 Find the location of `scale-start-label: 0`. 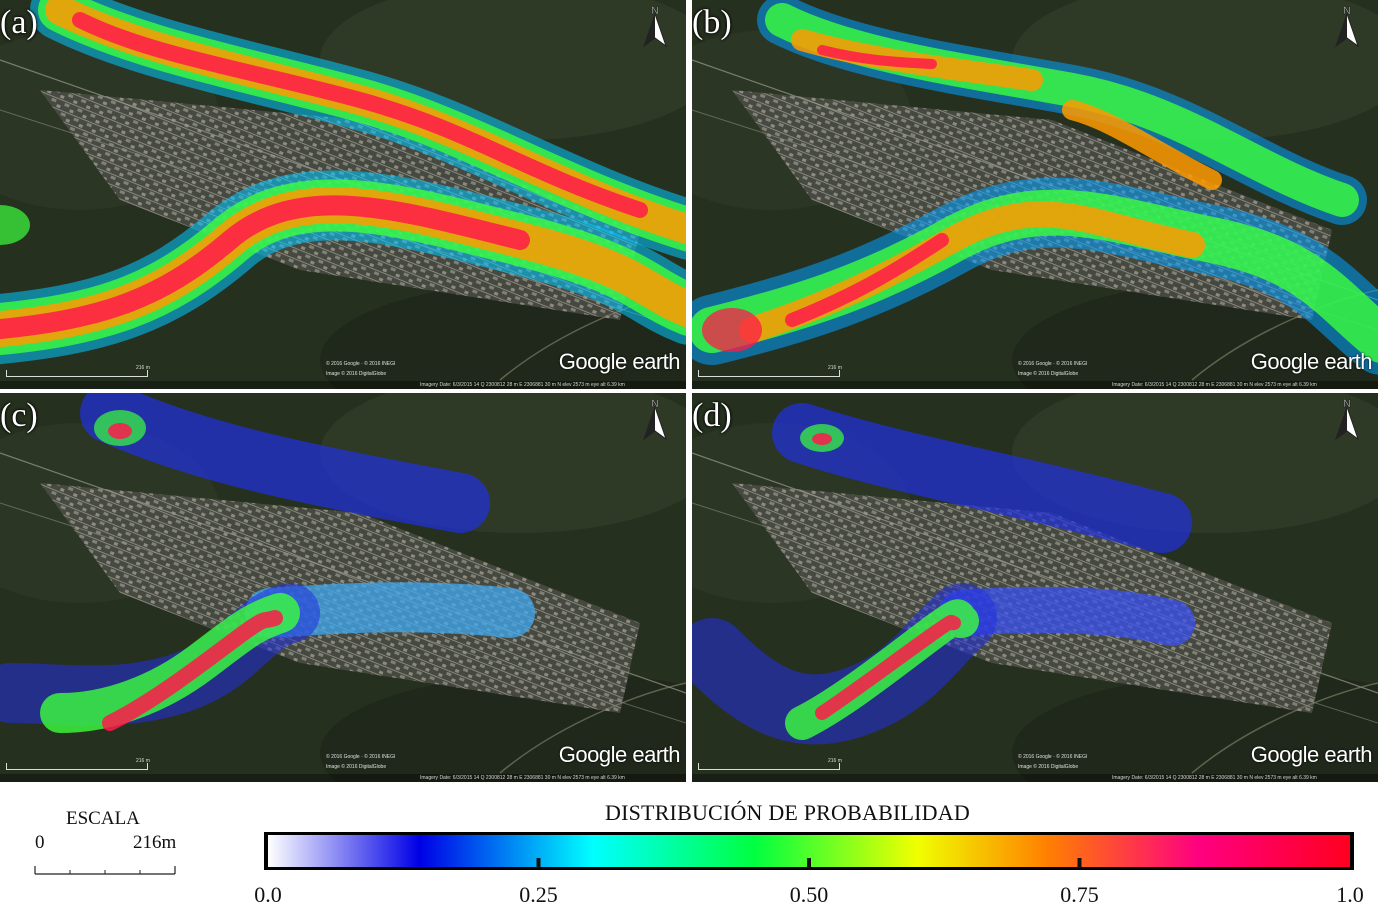

scale-start-label: 0 is located at coordinates (40, 842).